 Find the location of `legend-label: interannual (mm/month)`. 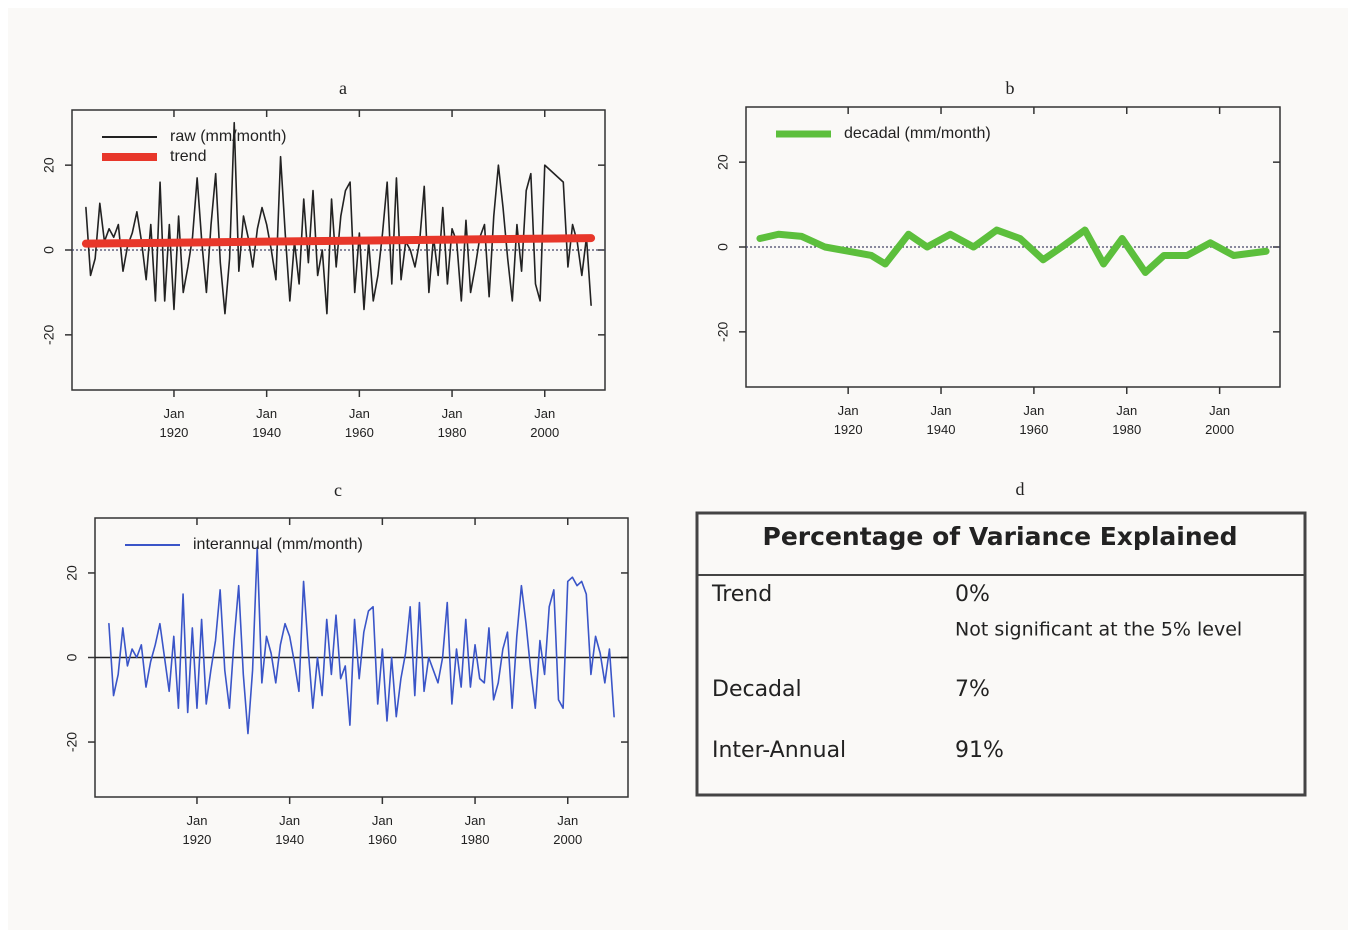

legend-label: interannual (mm/month) is located at coordinates (278, 544).